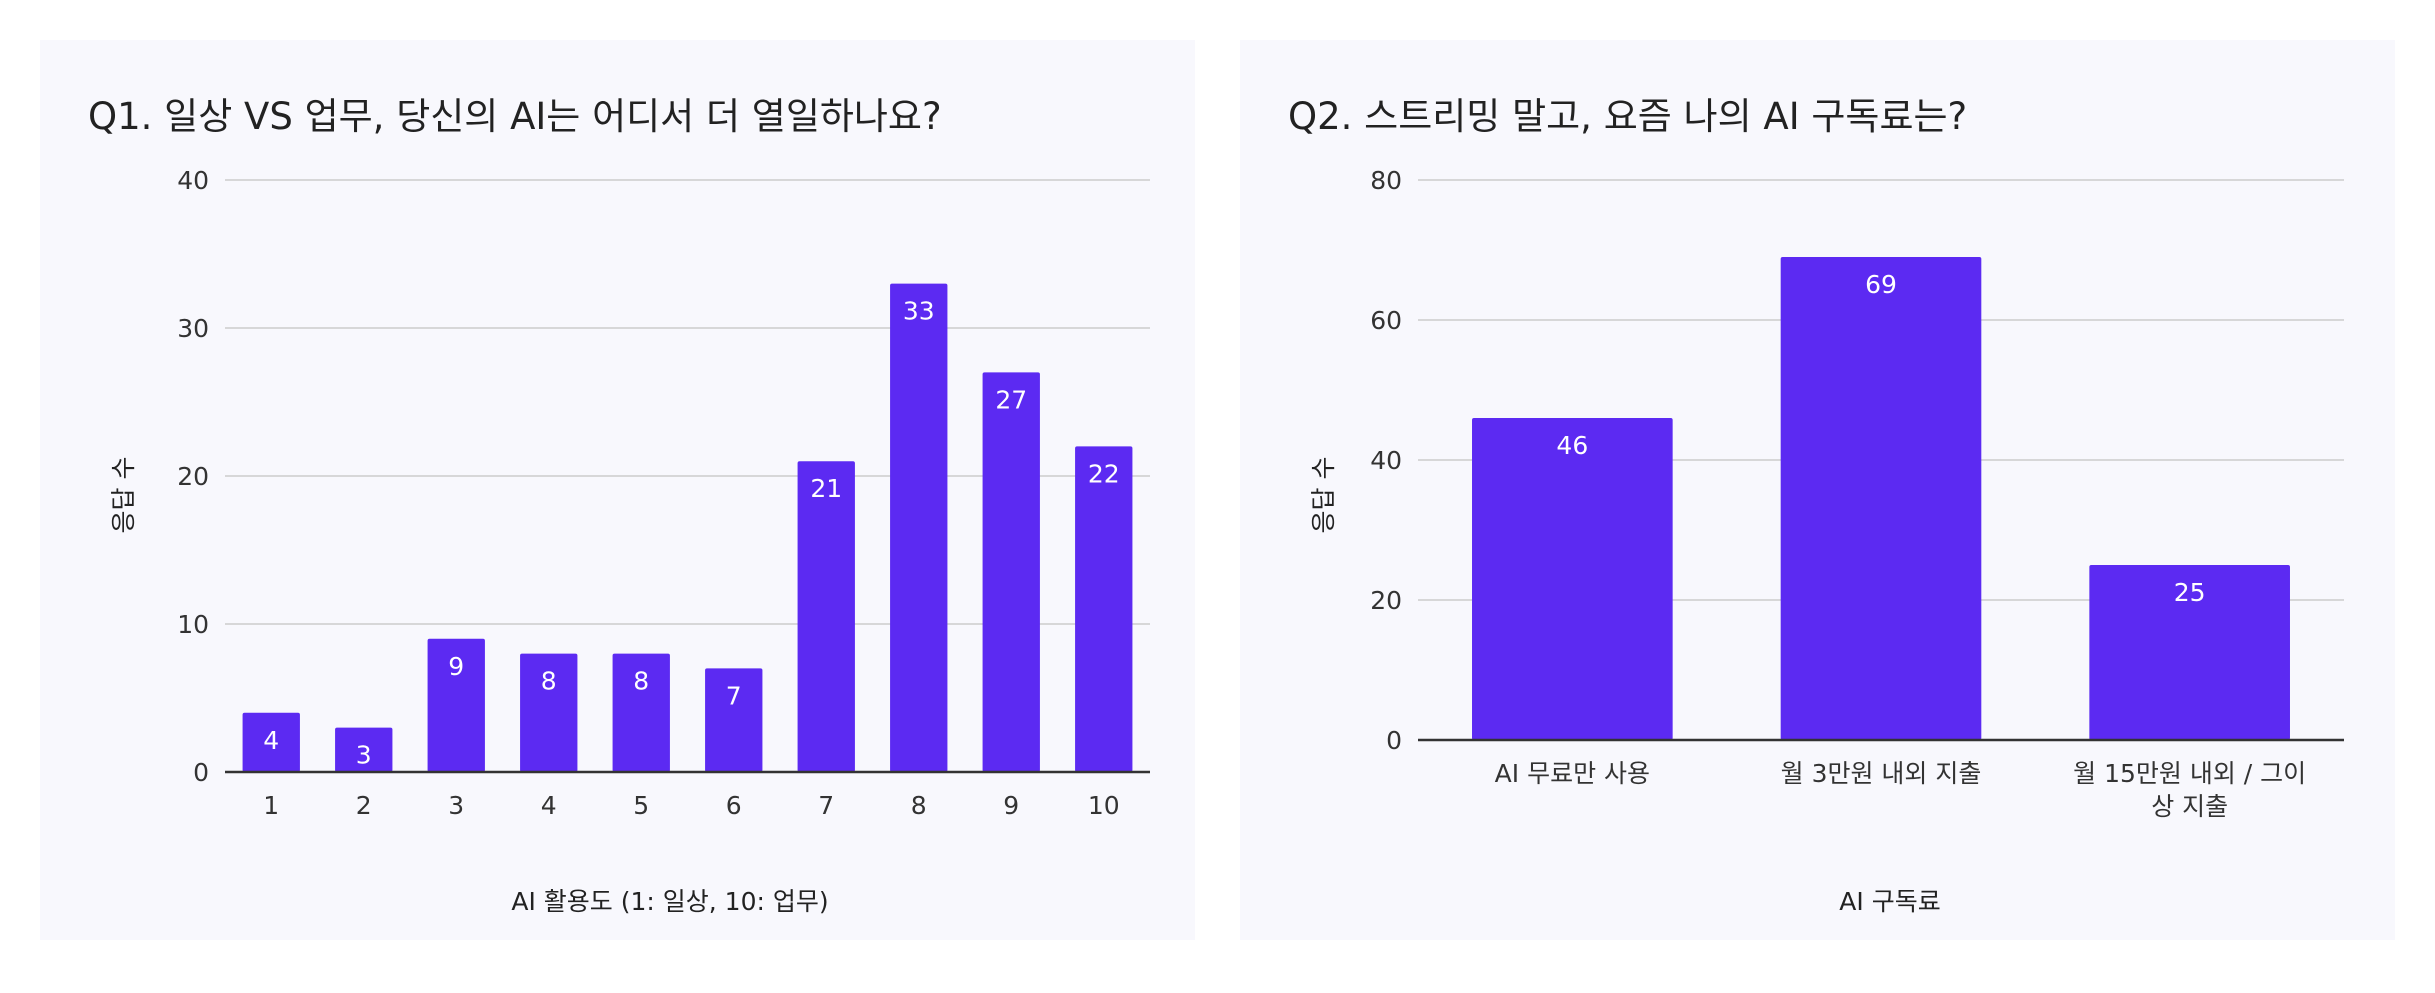 The image size is (2435, 993). Describe the element at coordinates (734, 805) in the screenshot. I see `x-tick-label: 6` at that location.